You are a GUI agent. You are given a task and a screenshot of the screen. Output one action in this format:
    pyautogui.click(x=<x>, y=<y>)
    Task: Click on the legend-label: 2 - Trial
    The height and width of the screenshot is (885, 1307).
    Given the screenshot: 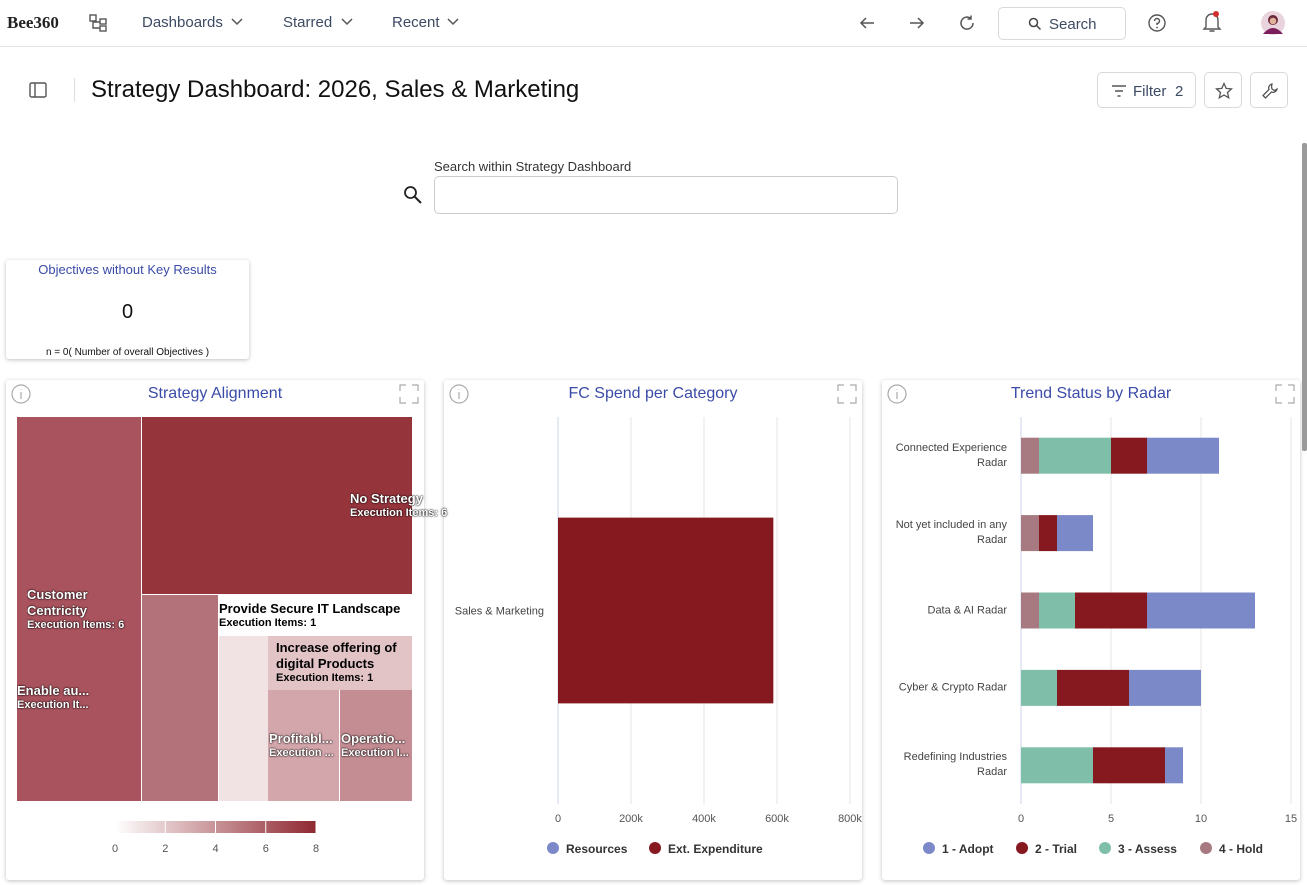 What is the action you would take?
    pyautogui.click(x=1056, y=849)
    